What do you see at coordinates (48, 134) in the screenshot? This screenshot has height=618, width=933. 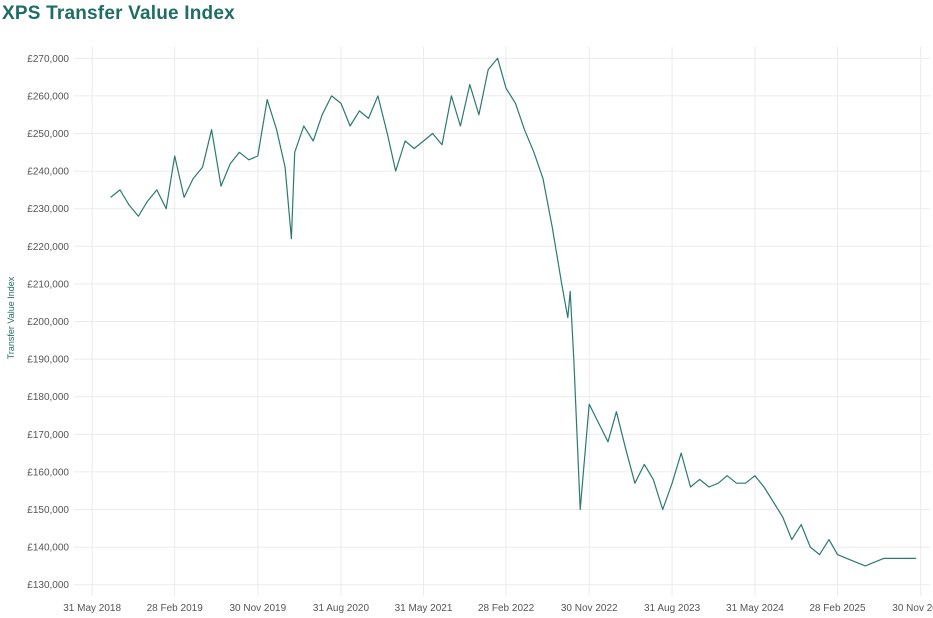 I see `y-tick-label: £250,000` at bounding box center [48, 134].